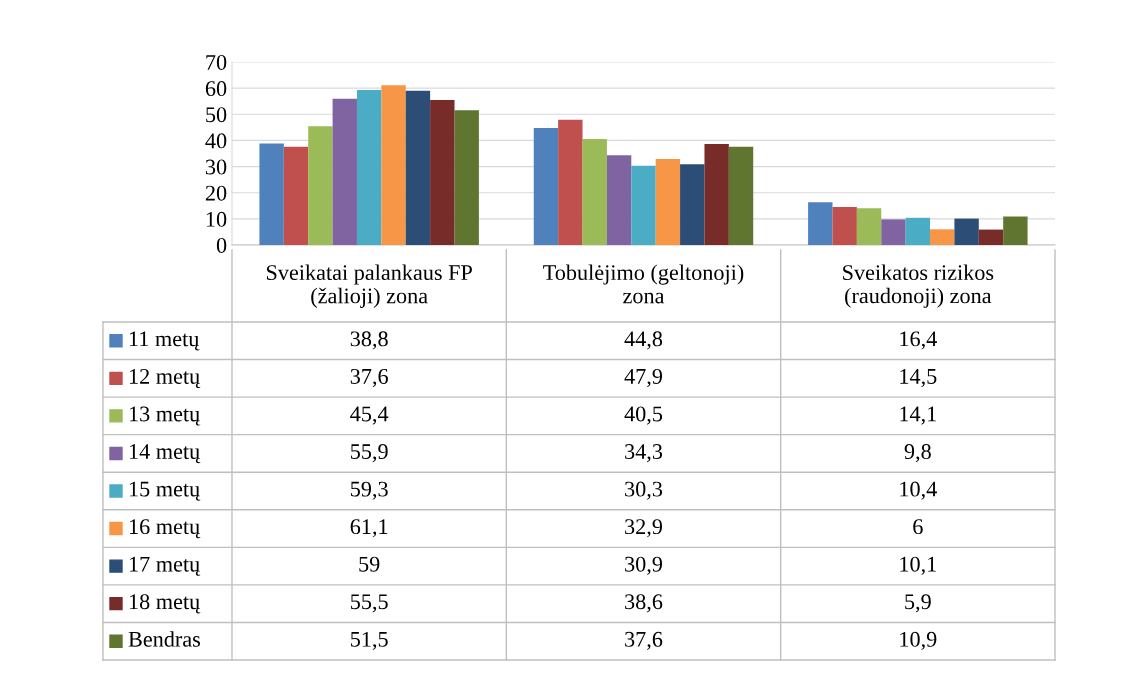  I want to click on data-label: 59, so click(369, 564).